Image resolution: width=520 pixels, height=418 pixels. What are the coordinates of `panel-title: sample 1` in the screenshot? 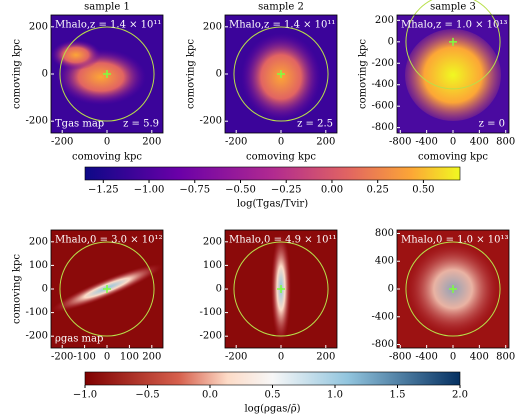 It's located at (107, 7).